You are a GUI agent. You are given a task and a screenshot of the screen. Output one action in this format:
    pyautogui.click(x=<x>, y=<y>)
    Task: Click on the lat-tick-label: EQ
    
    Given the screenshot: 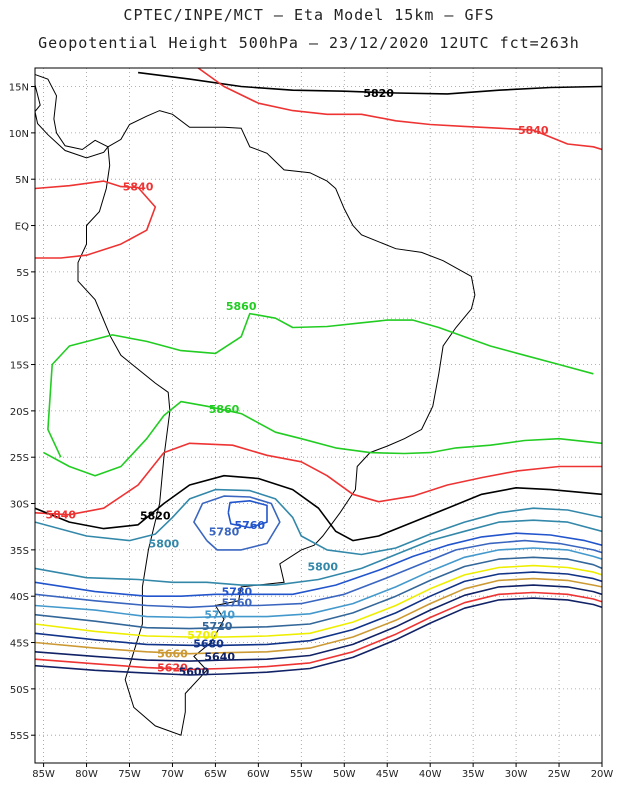 What is the action you would take?
    pyautogui.click(x=22, y=227)
    